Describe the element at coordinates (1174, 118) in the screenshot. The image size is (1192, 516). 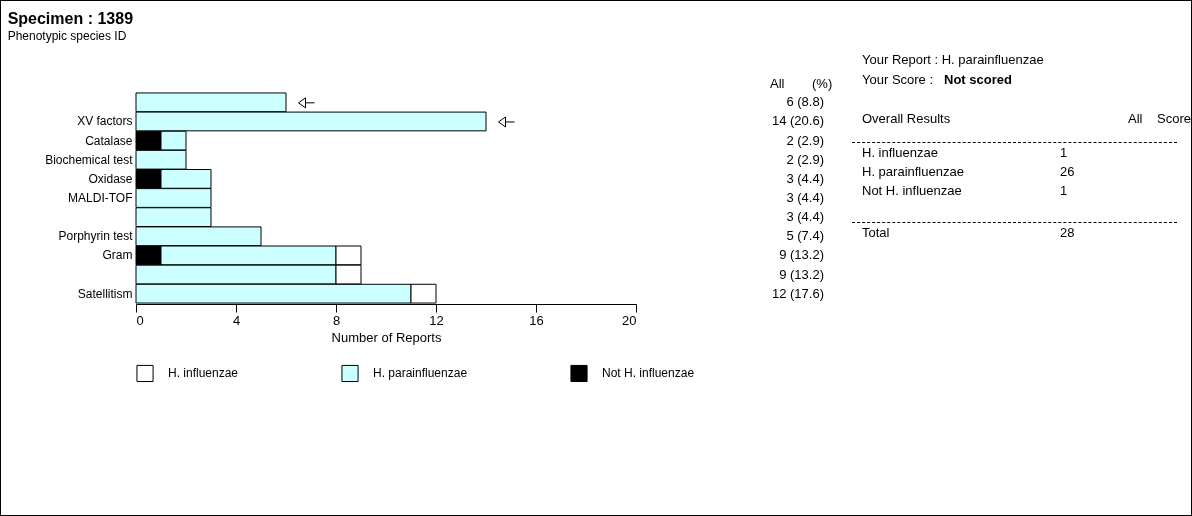
I see `text: Score` at that location.